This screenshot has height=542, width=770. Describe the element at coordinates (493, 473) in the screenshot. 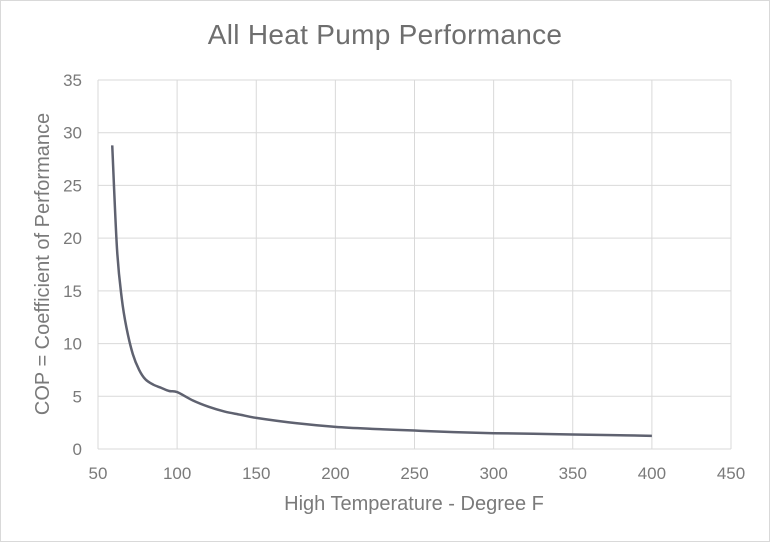

I see `x-tick-label: 300` at that location.